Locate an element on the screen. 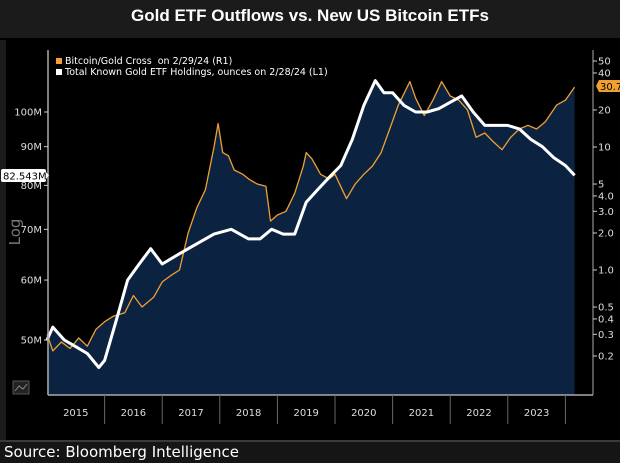 The height and width of the screenshot is (463, 620). left-tick-label: 60M is located at coordinates (31, 281).